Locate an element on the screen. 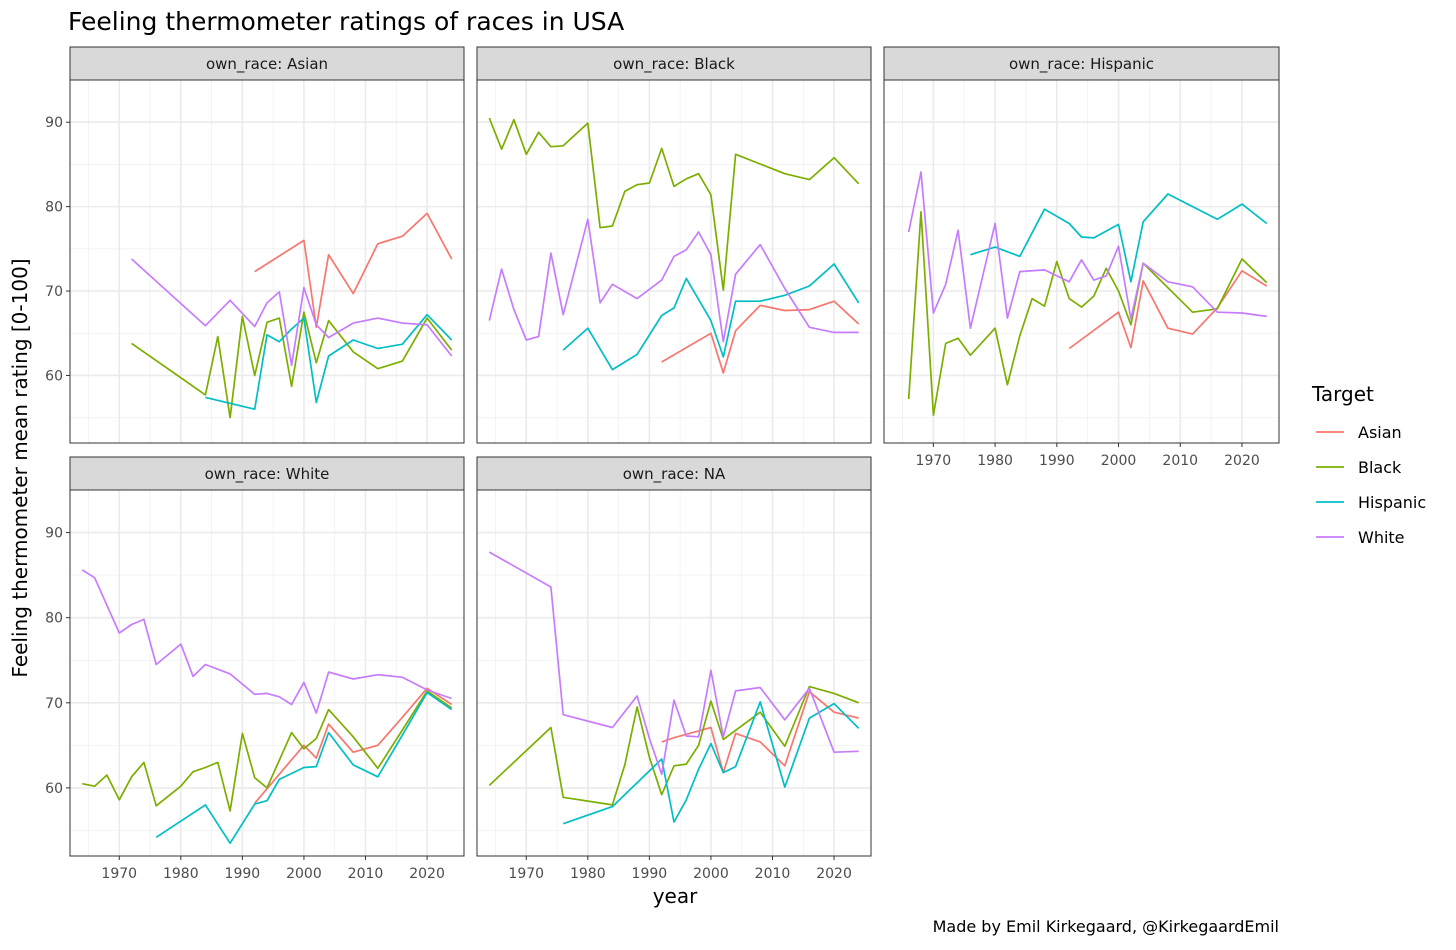  facet-strip-label: own_race: Asian is located at coordinates (267, 64).